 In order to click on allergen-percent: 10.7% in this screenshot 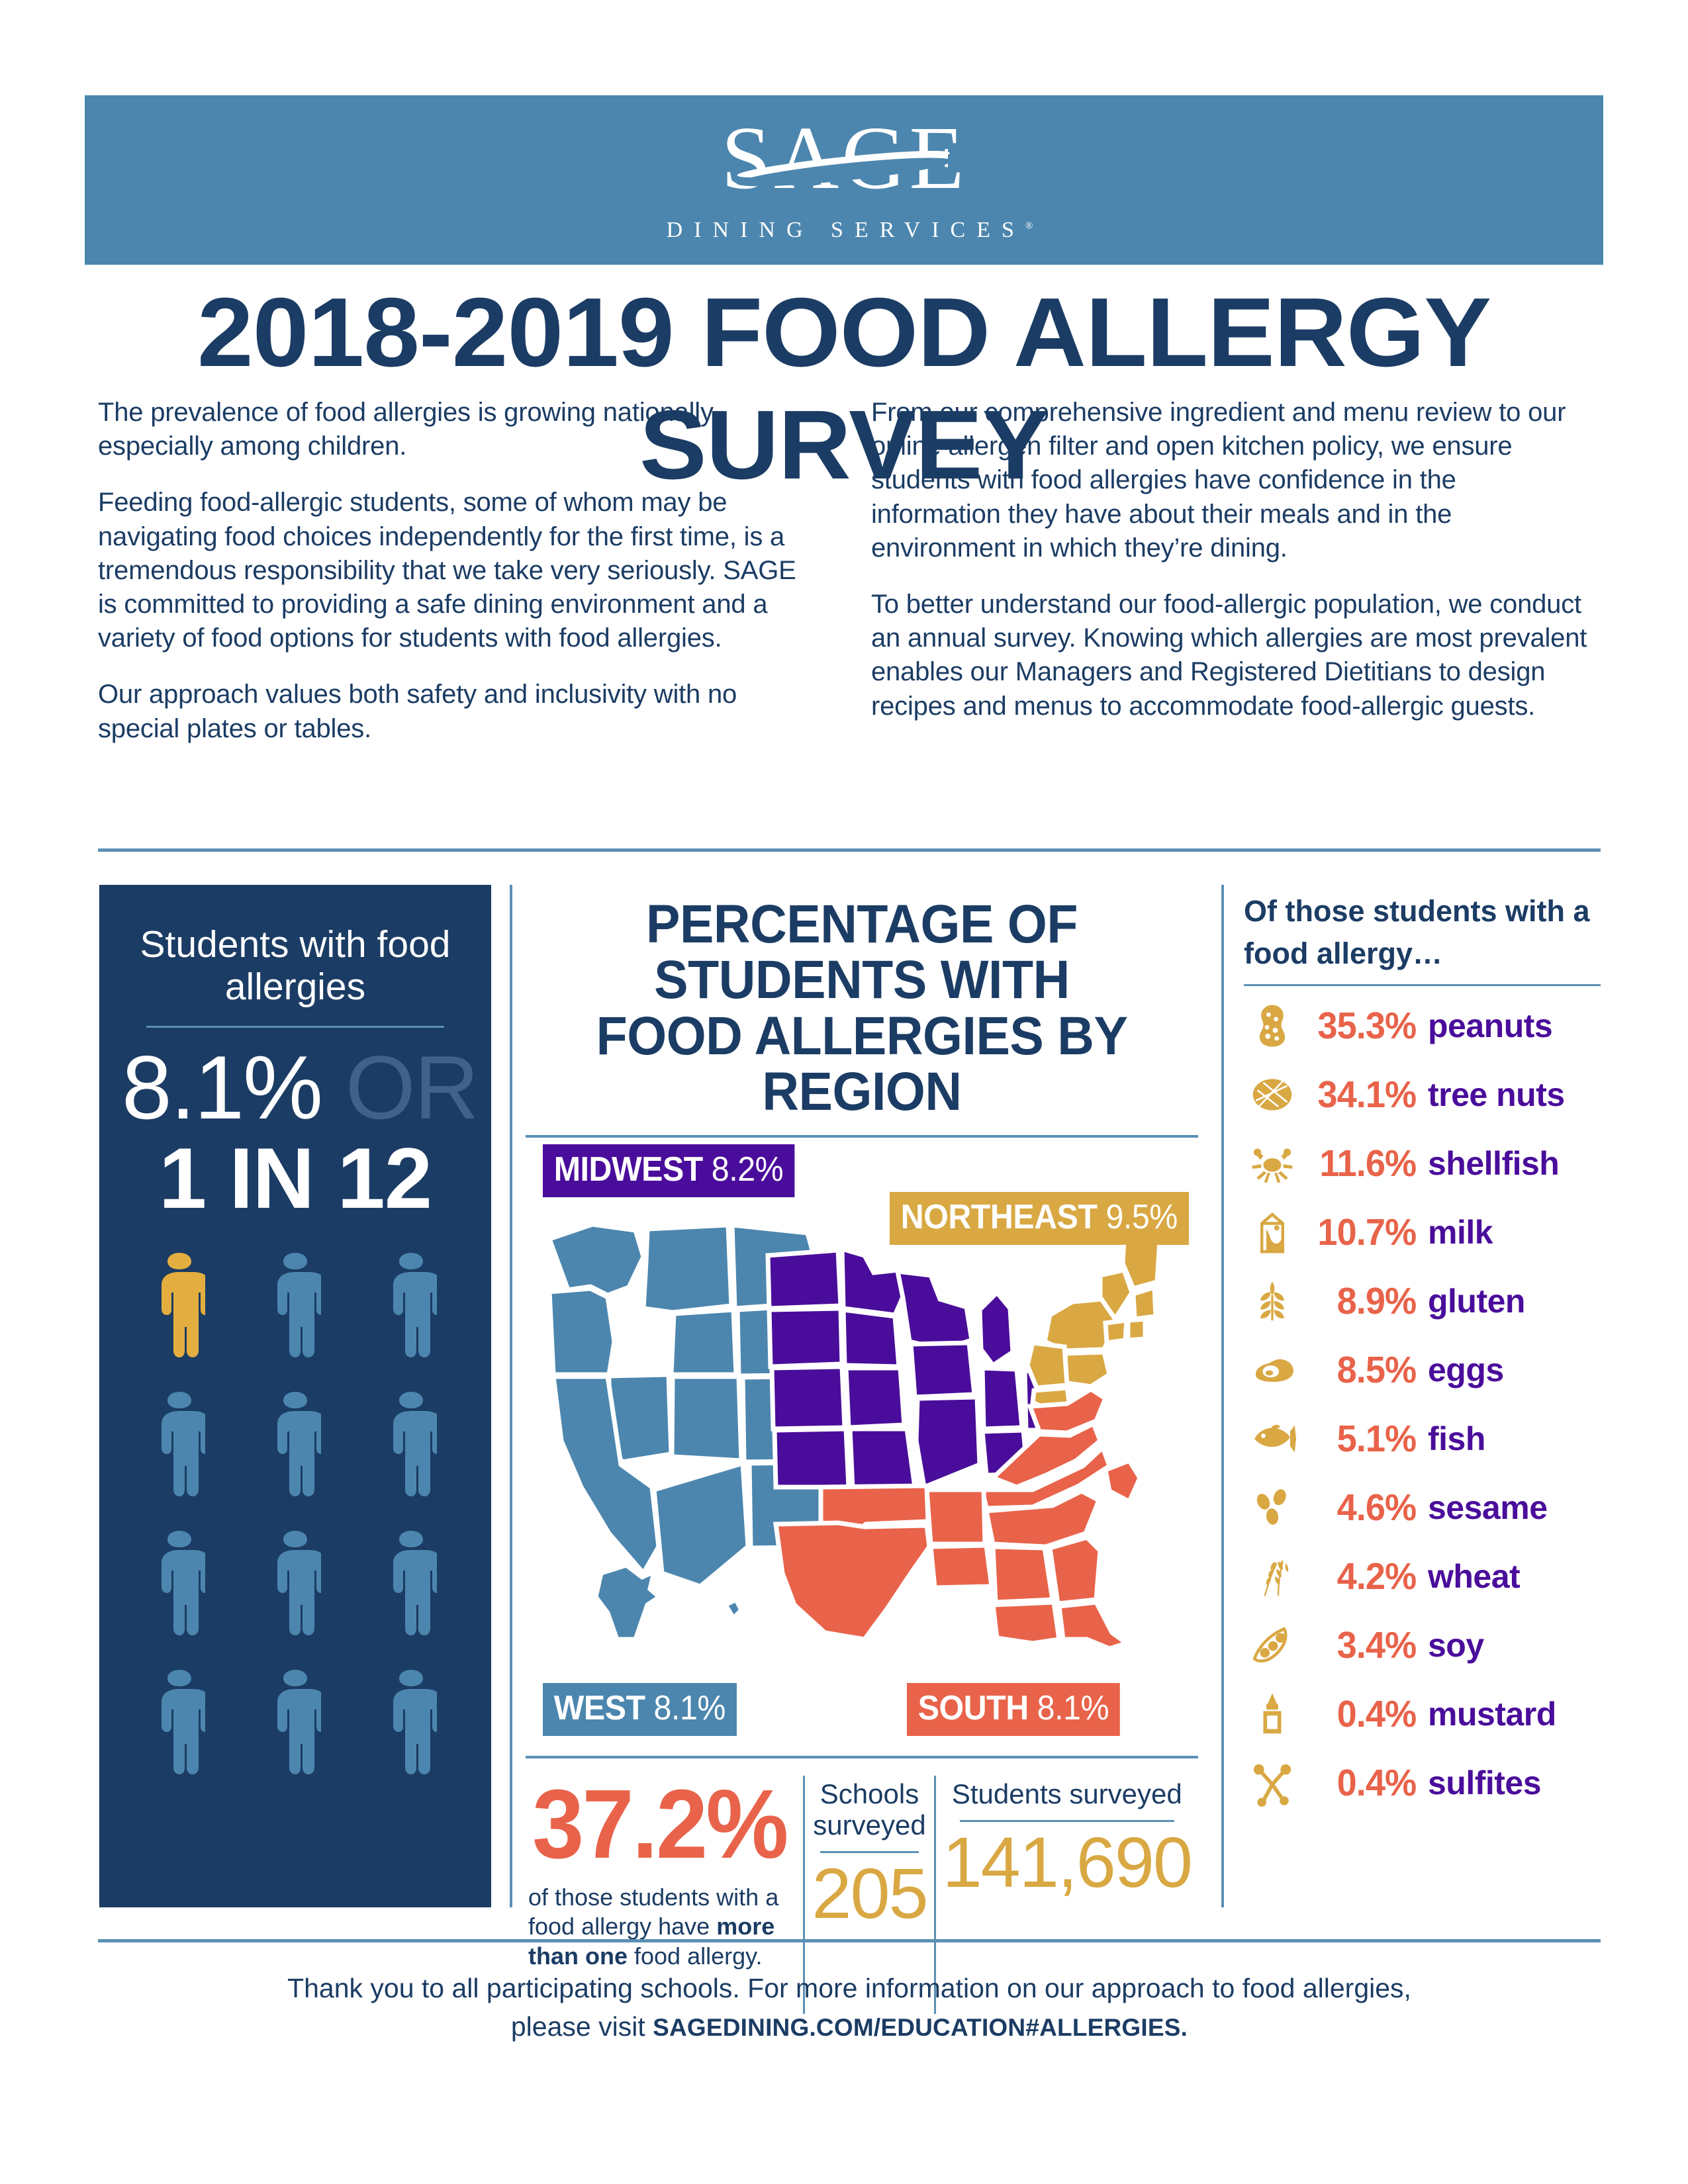, I will do `click(1367, 1231)`.